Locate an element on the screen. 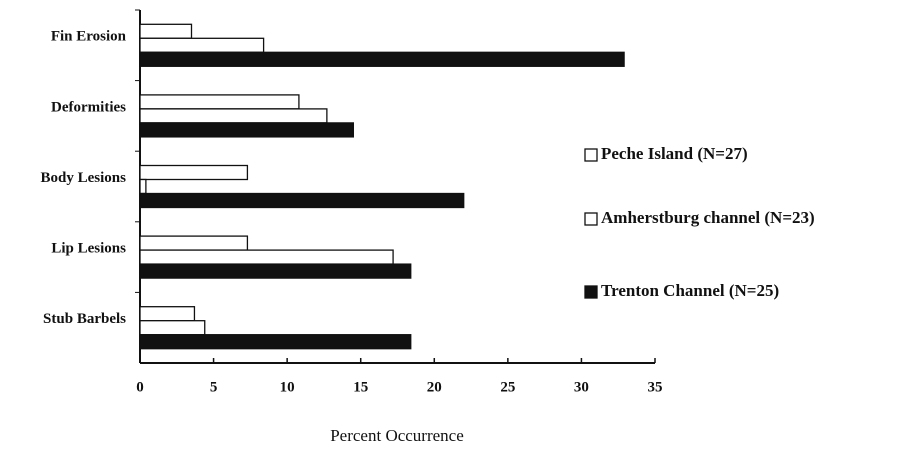  x-tick-label: 30 is located at coordinates (581, 387).